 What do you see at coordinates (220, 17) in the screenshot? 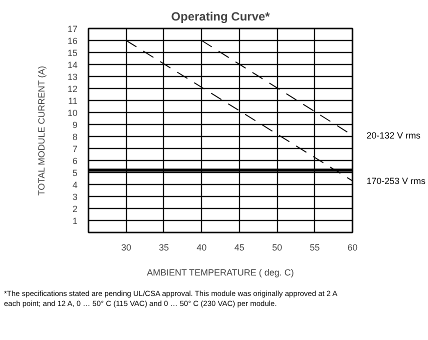
I see `chart-title: Operating Curve*` at bounding box center [220, 17].